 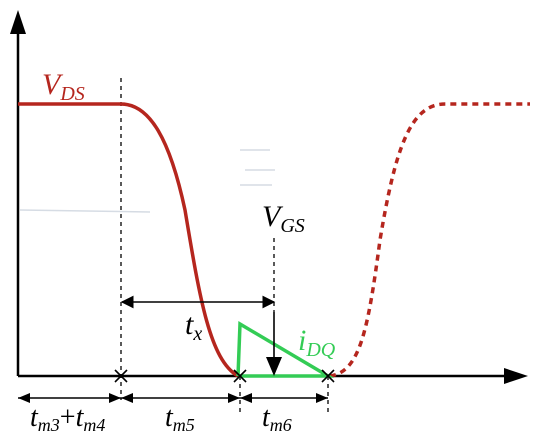 What do you see at coordinates (63, 86) in the screenshot?
I see `vds-label: VDS` at bounding box center [63, 86].